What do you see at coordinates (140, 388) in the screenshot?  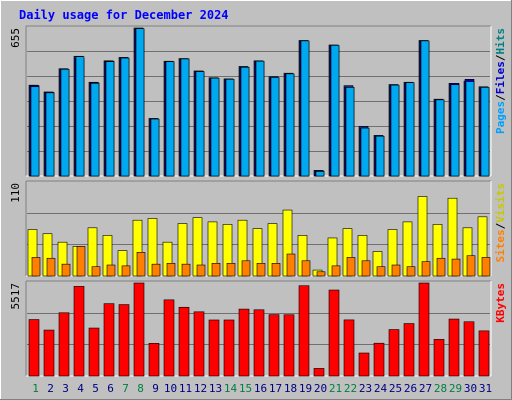 I see `day-label: 8` at bounding box center [140, 388].